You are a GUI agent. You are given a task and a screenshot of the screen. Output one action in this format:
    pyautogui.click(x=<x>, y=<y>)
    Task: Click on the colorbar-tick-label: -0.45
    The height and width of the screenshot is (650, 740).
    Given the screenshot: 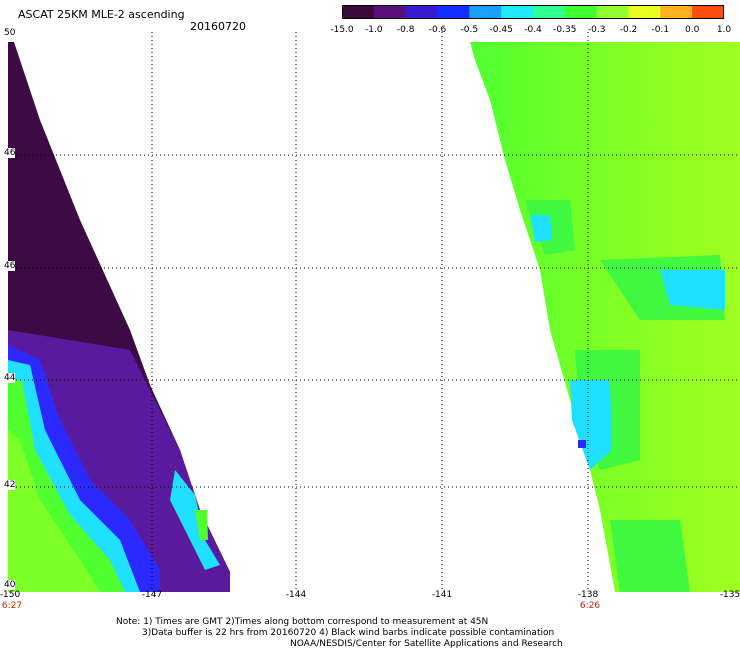 What is the action you would take?
    pyautogui.click(x=501, y=30)
    